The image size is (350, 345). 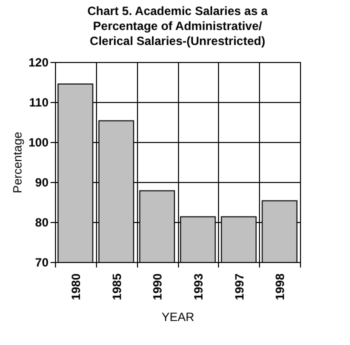 I want to click on y-tick-label: 120, so click(x=38, y=63).